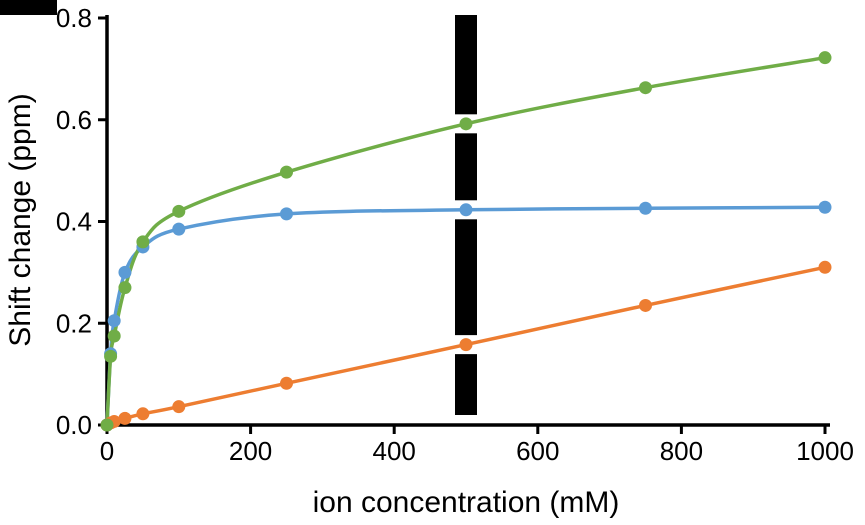  What do you see at coordinates (681, 451) in the screenshot?
I see `x-tick-label: 800` at bounding box center [681, 451].